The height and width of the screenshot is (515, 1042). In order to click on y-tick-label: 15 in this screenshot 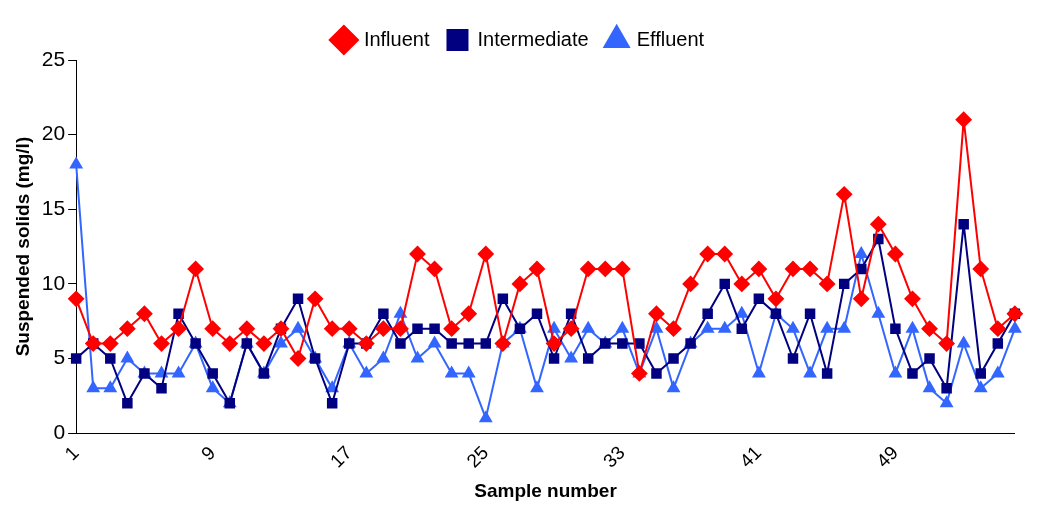, I will do `click(53, 208)`.